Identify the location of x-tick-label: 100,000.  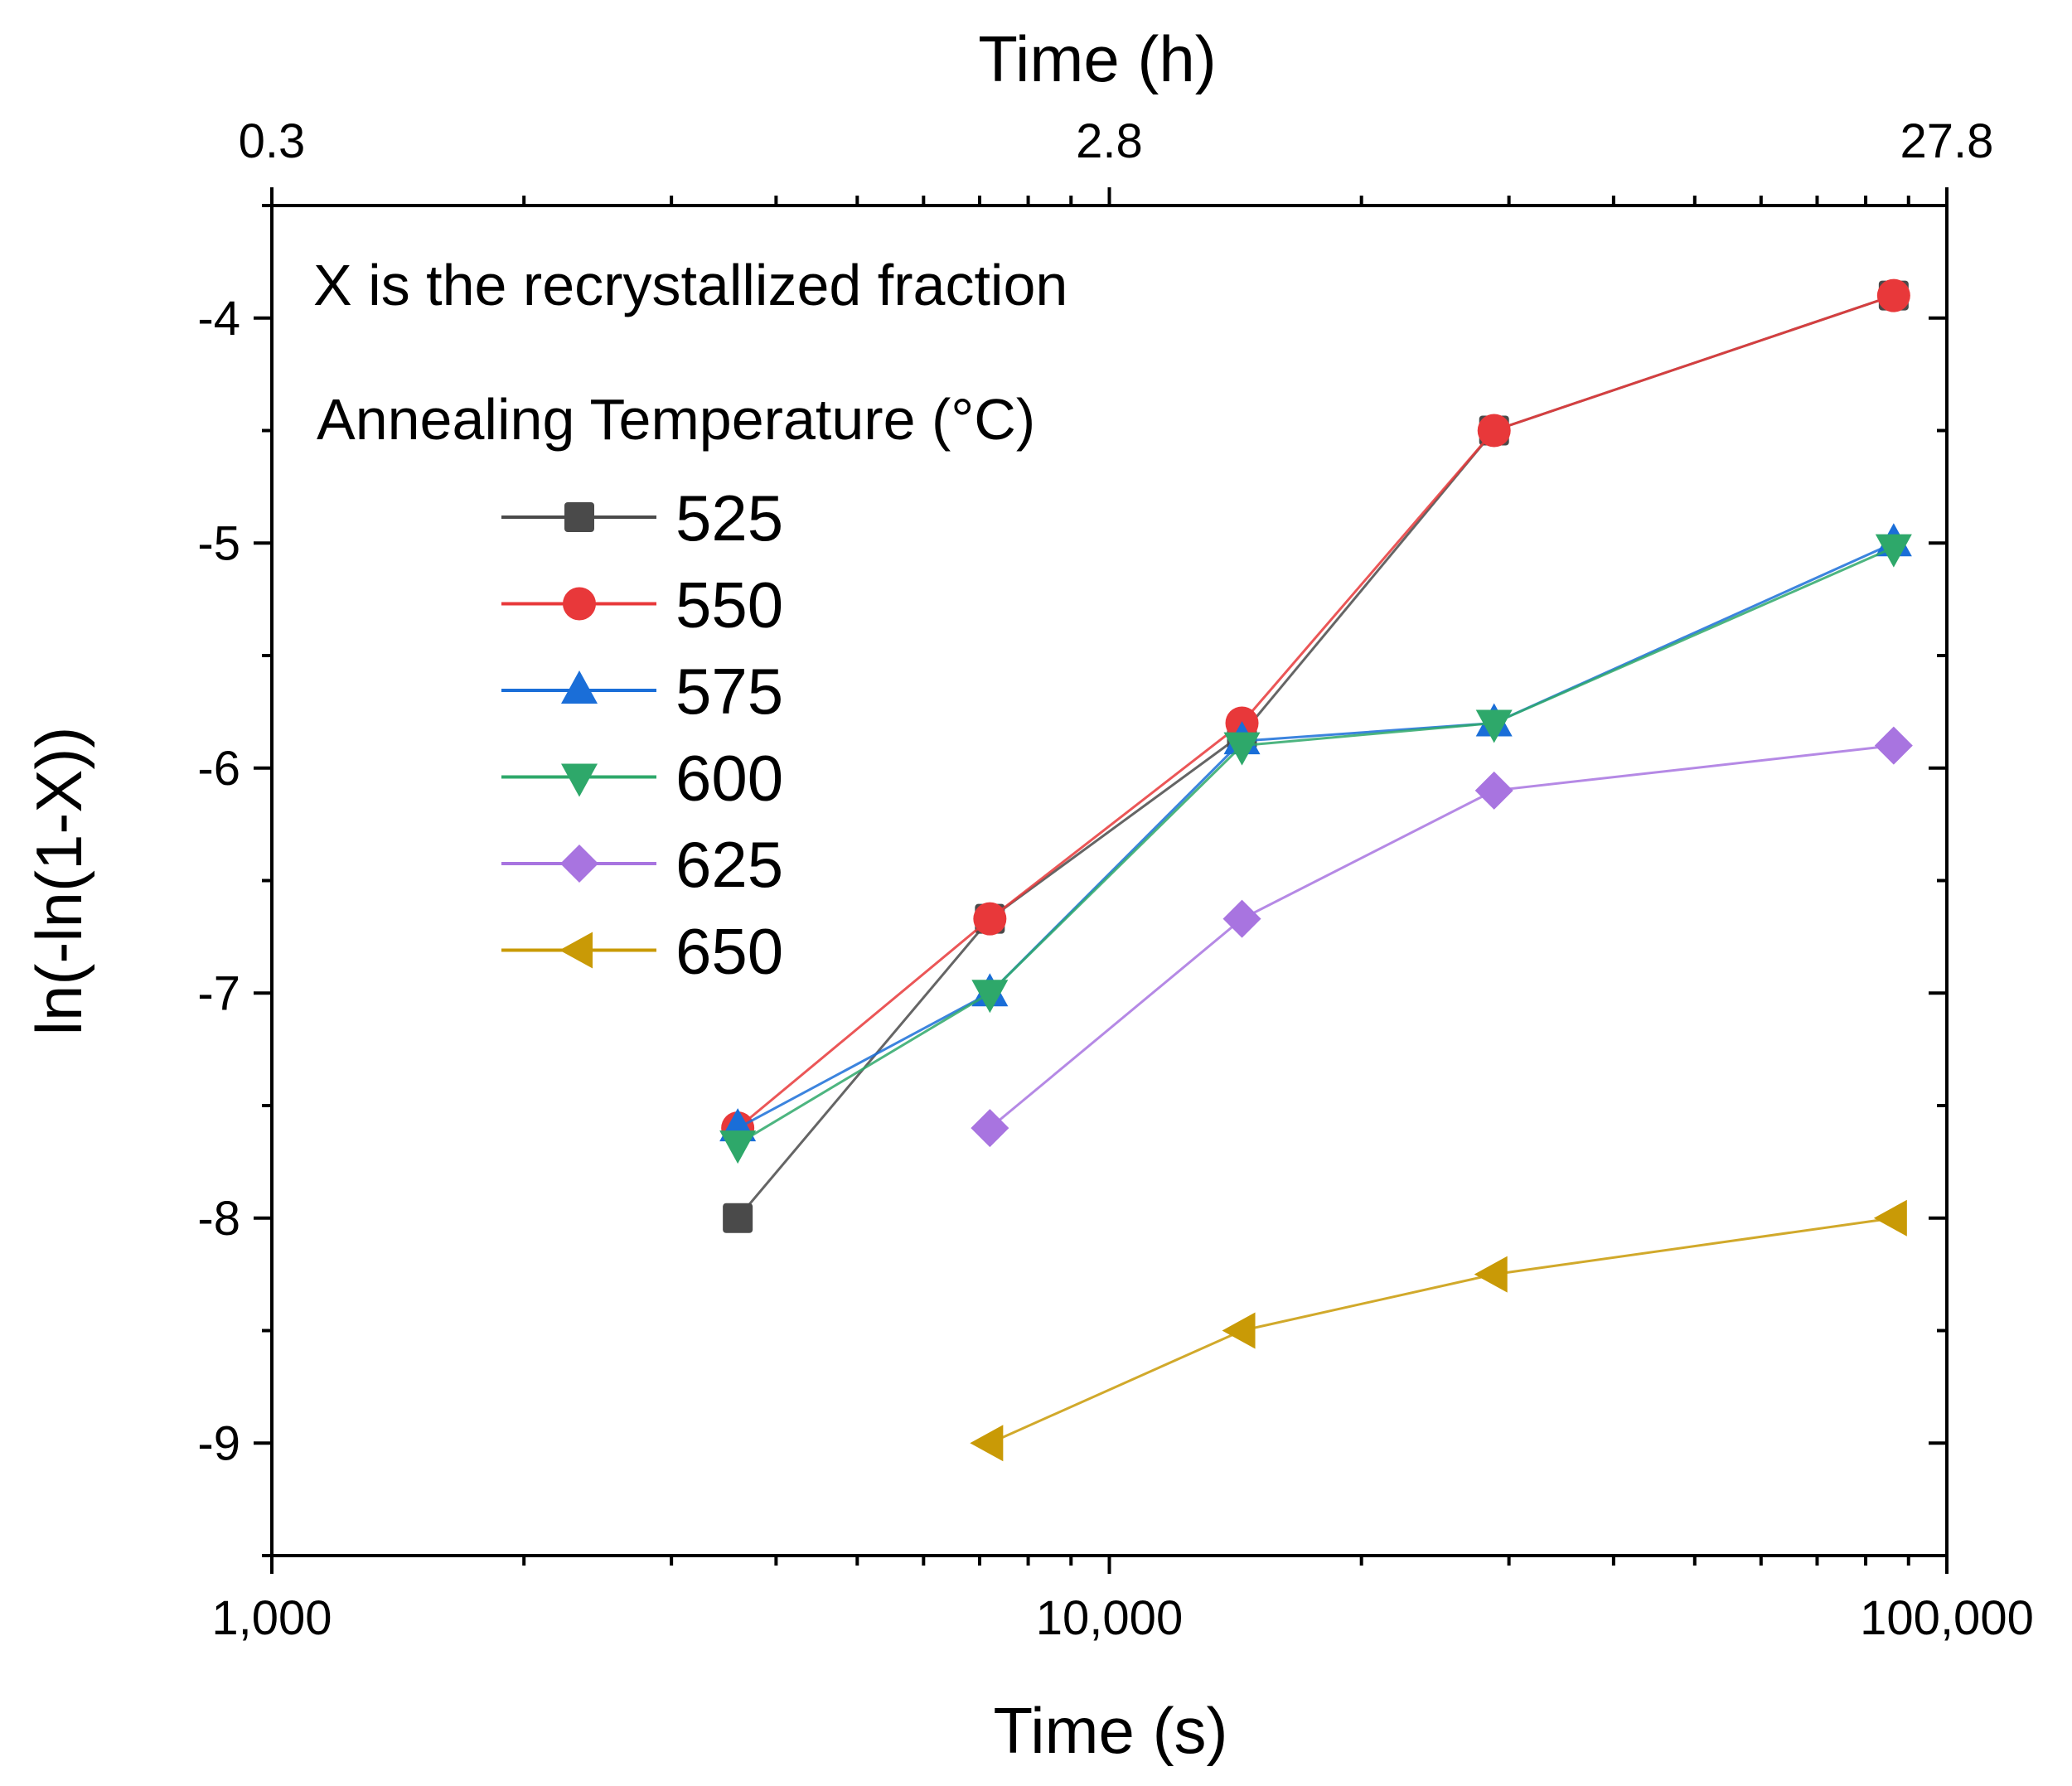
(1947, 1618).